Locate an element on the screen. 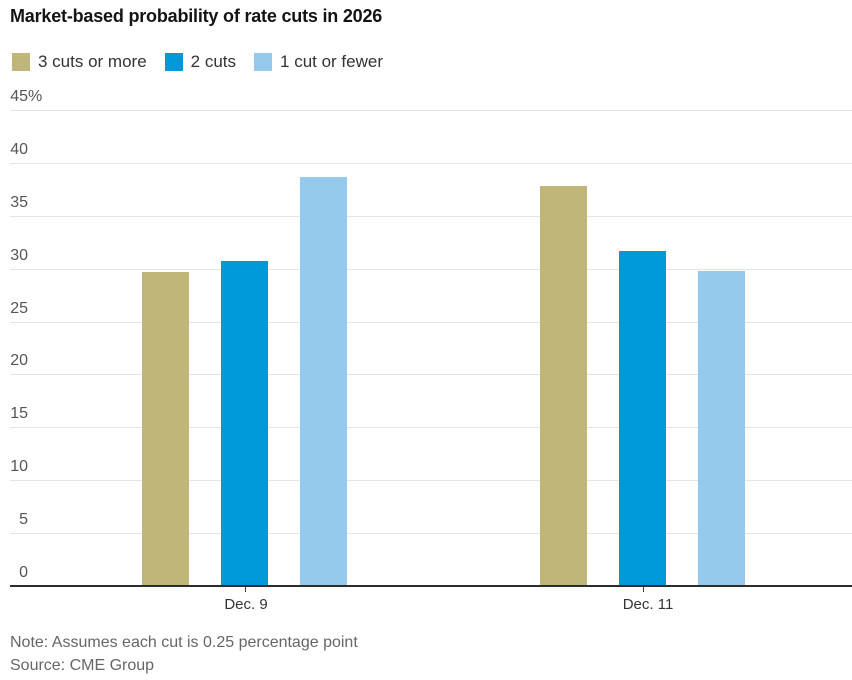 This screenshot has height=680, width=852. x-axis-label-dec-9: Dec. 9 is located at coordinates (246, 604).